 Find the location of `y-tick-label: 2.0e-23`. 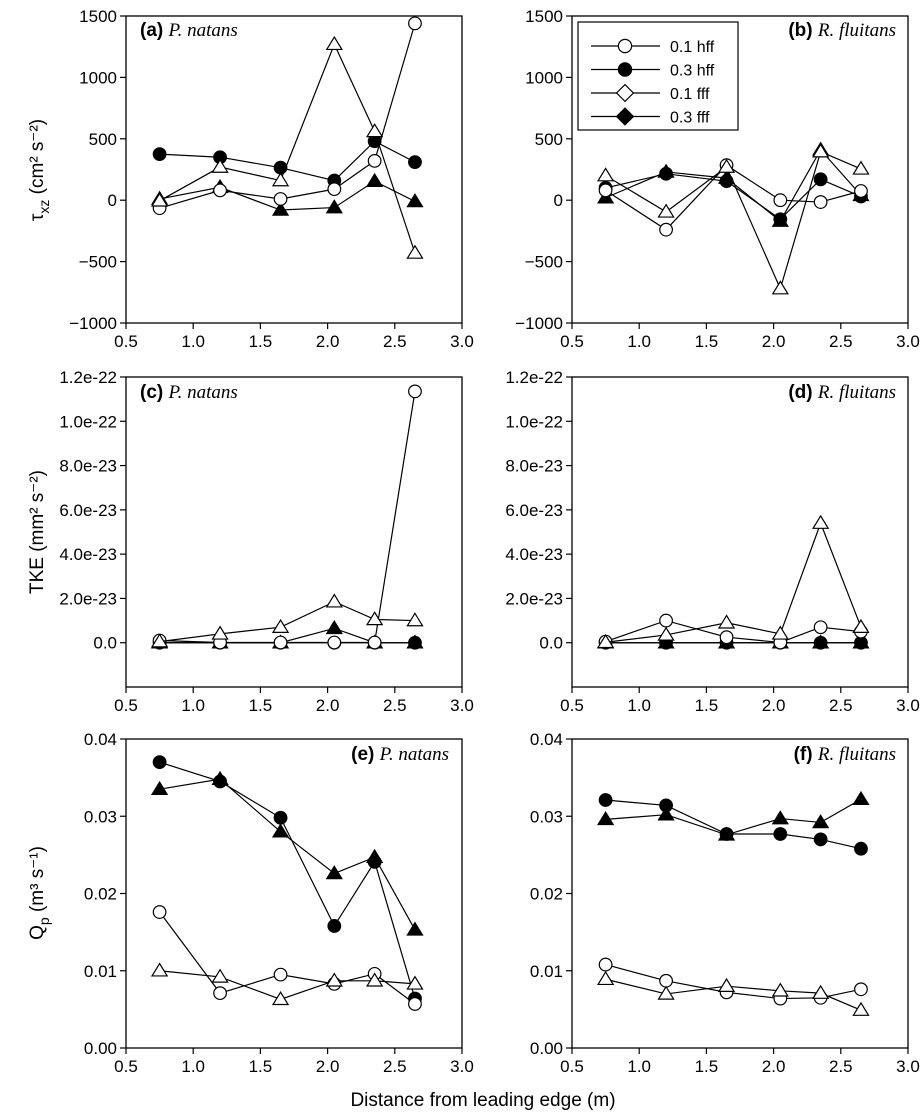

y-tick-label: 2.0e-23 is located at coordinates (534, 598).